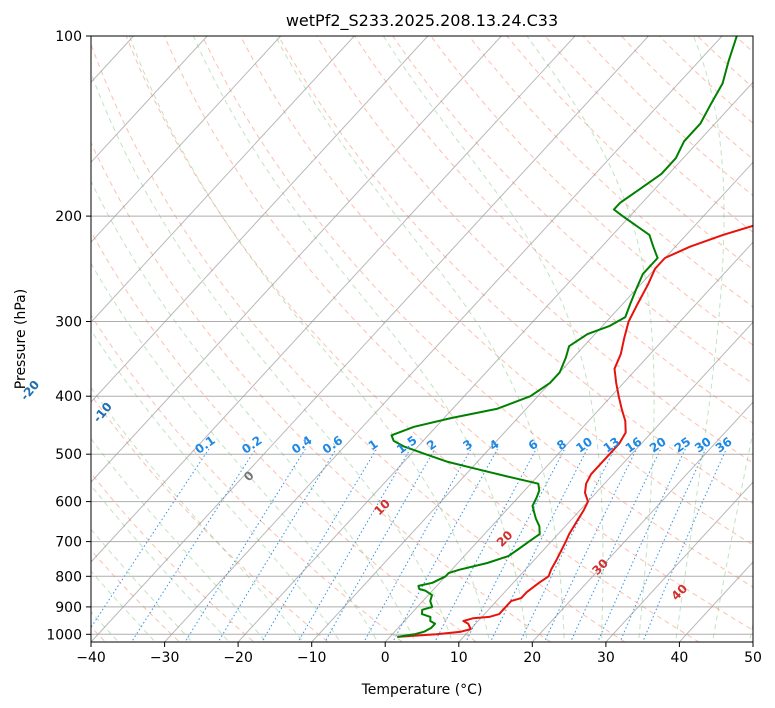 This screenshot has width=775, height=708. I want to click on x-tick-label: 30, so click(606, 658).